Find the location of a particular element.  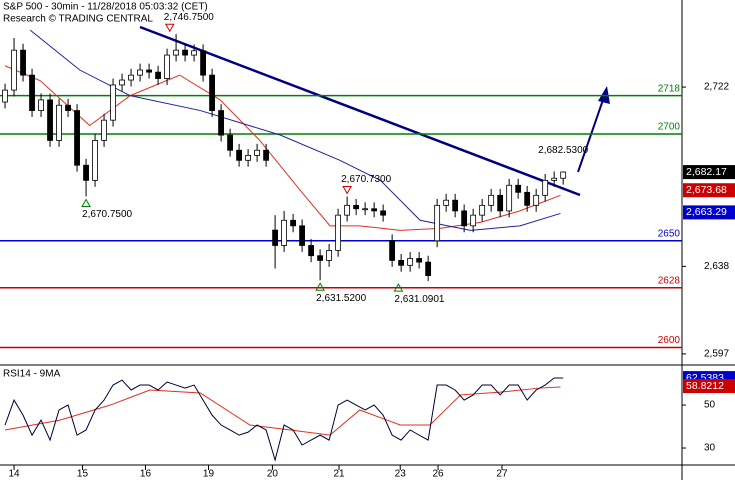

x-tick-label: 14 is located at coordinates (14, 474).